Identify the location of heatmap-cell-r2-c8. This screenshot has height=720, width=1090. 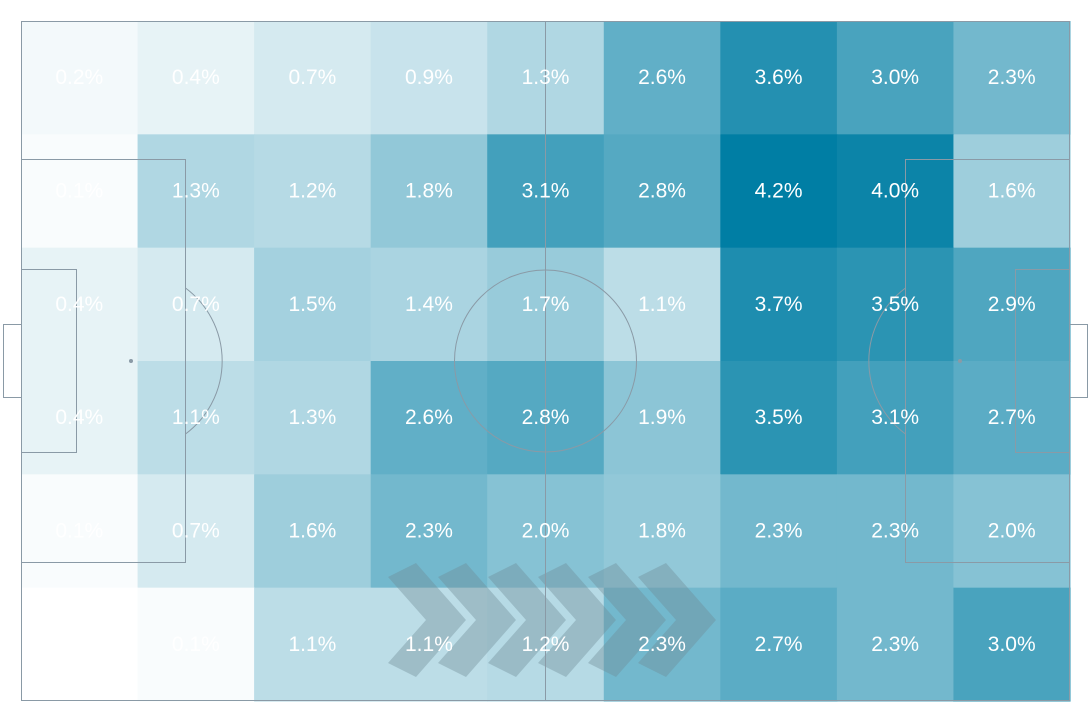
(1012, 304).